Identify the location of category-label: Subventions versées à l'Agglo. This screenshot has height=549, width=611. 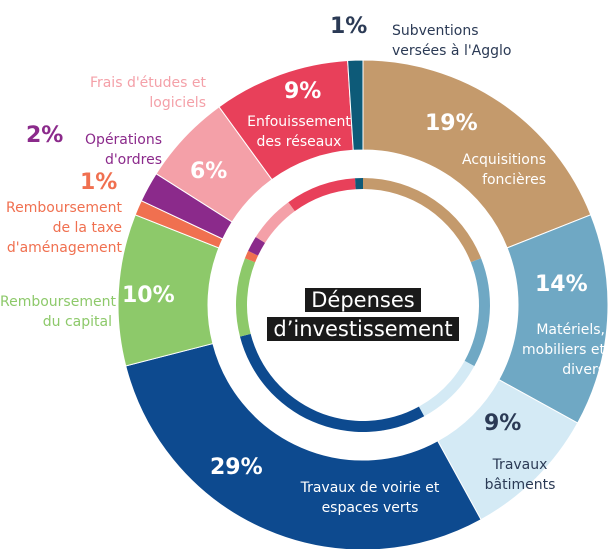
(452, 41).